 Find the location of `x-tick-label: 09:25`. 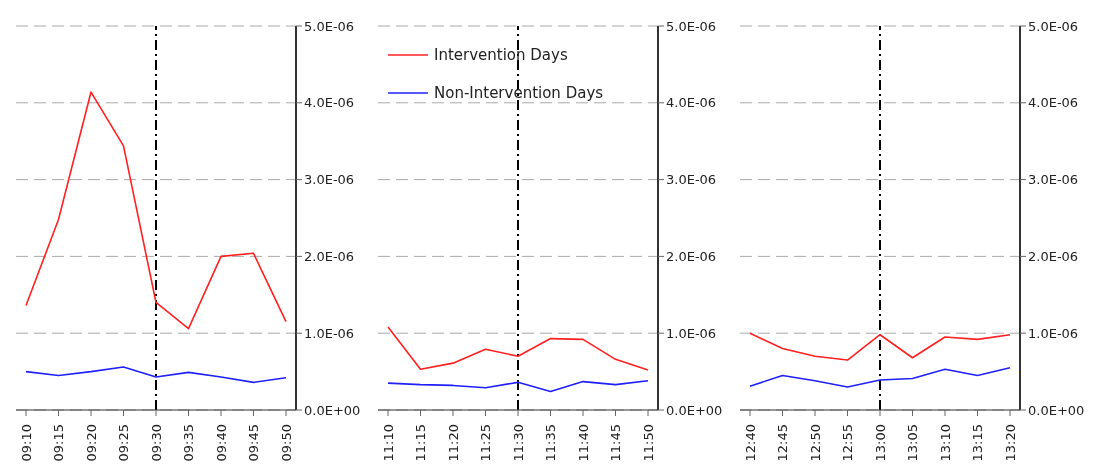

x-tick-label: 09:25 is located at coordinates (123, 443).